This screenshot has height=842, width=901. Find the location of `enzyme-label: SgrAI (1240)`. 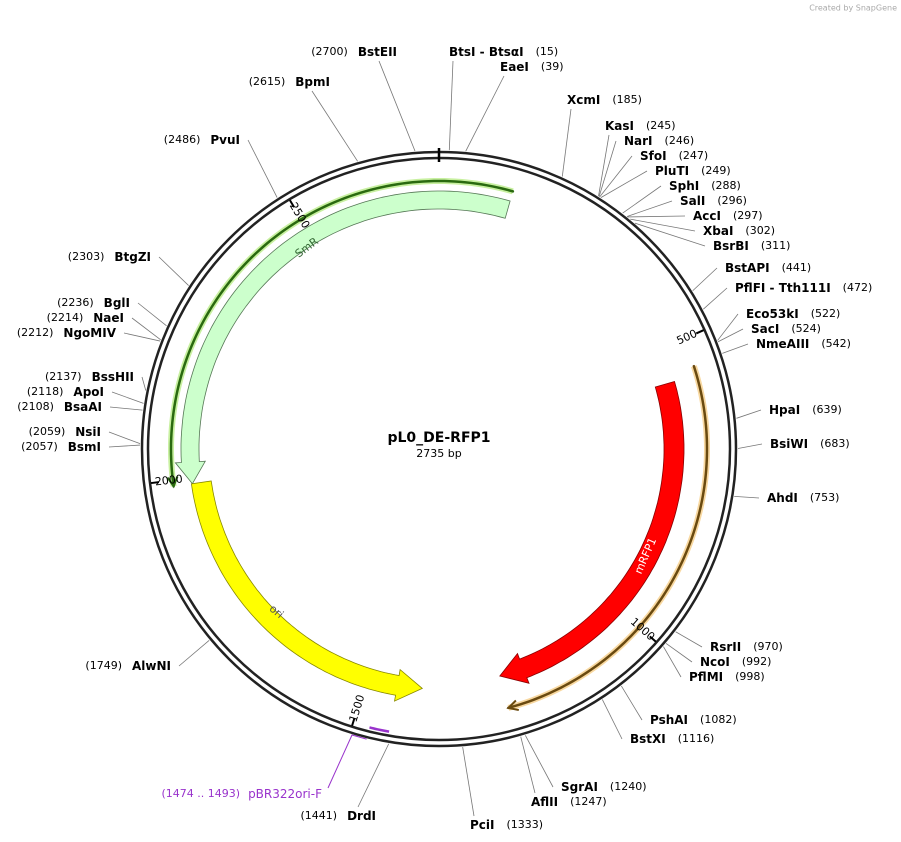

enzyme-label: SgrAI (1240) is located at coordinates (603, 787).